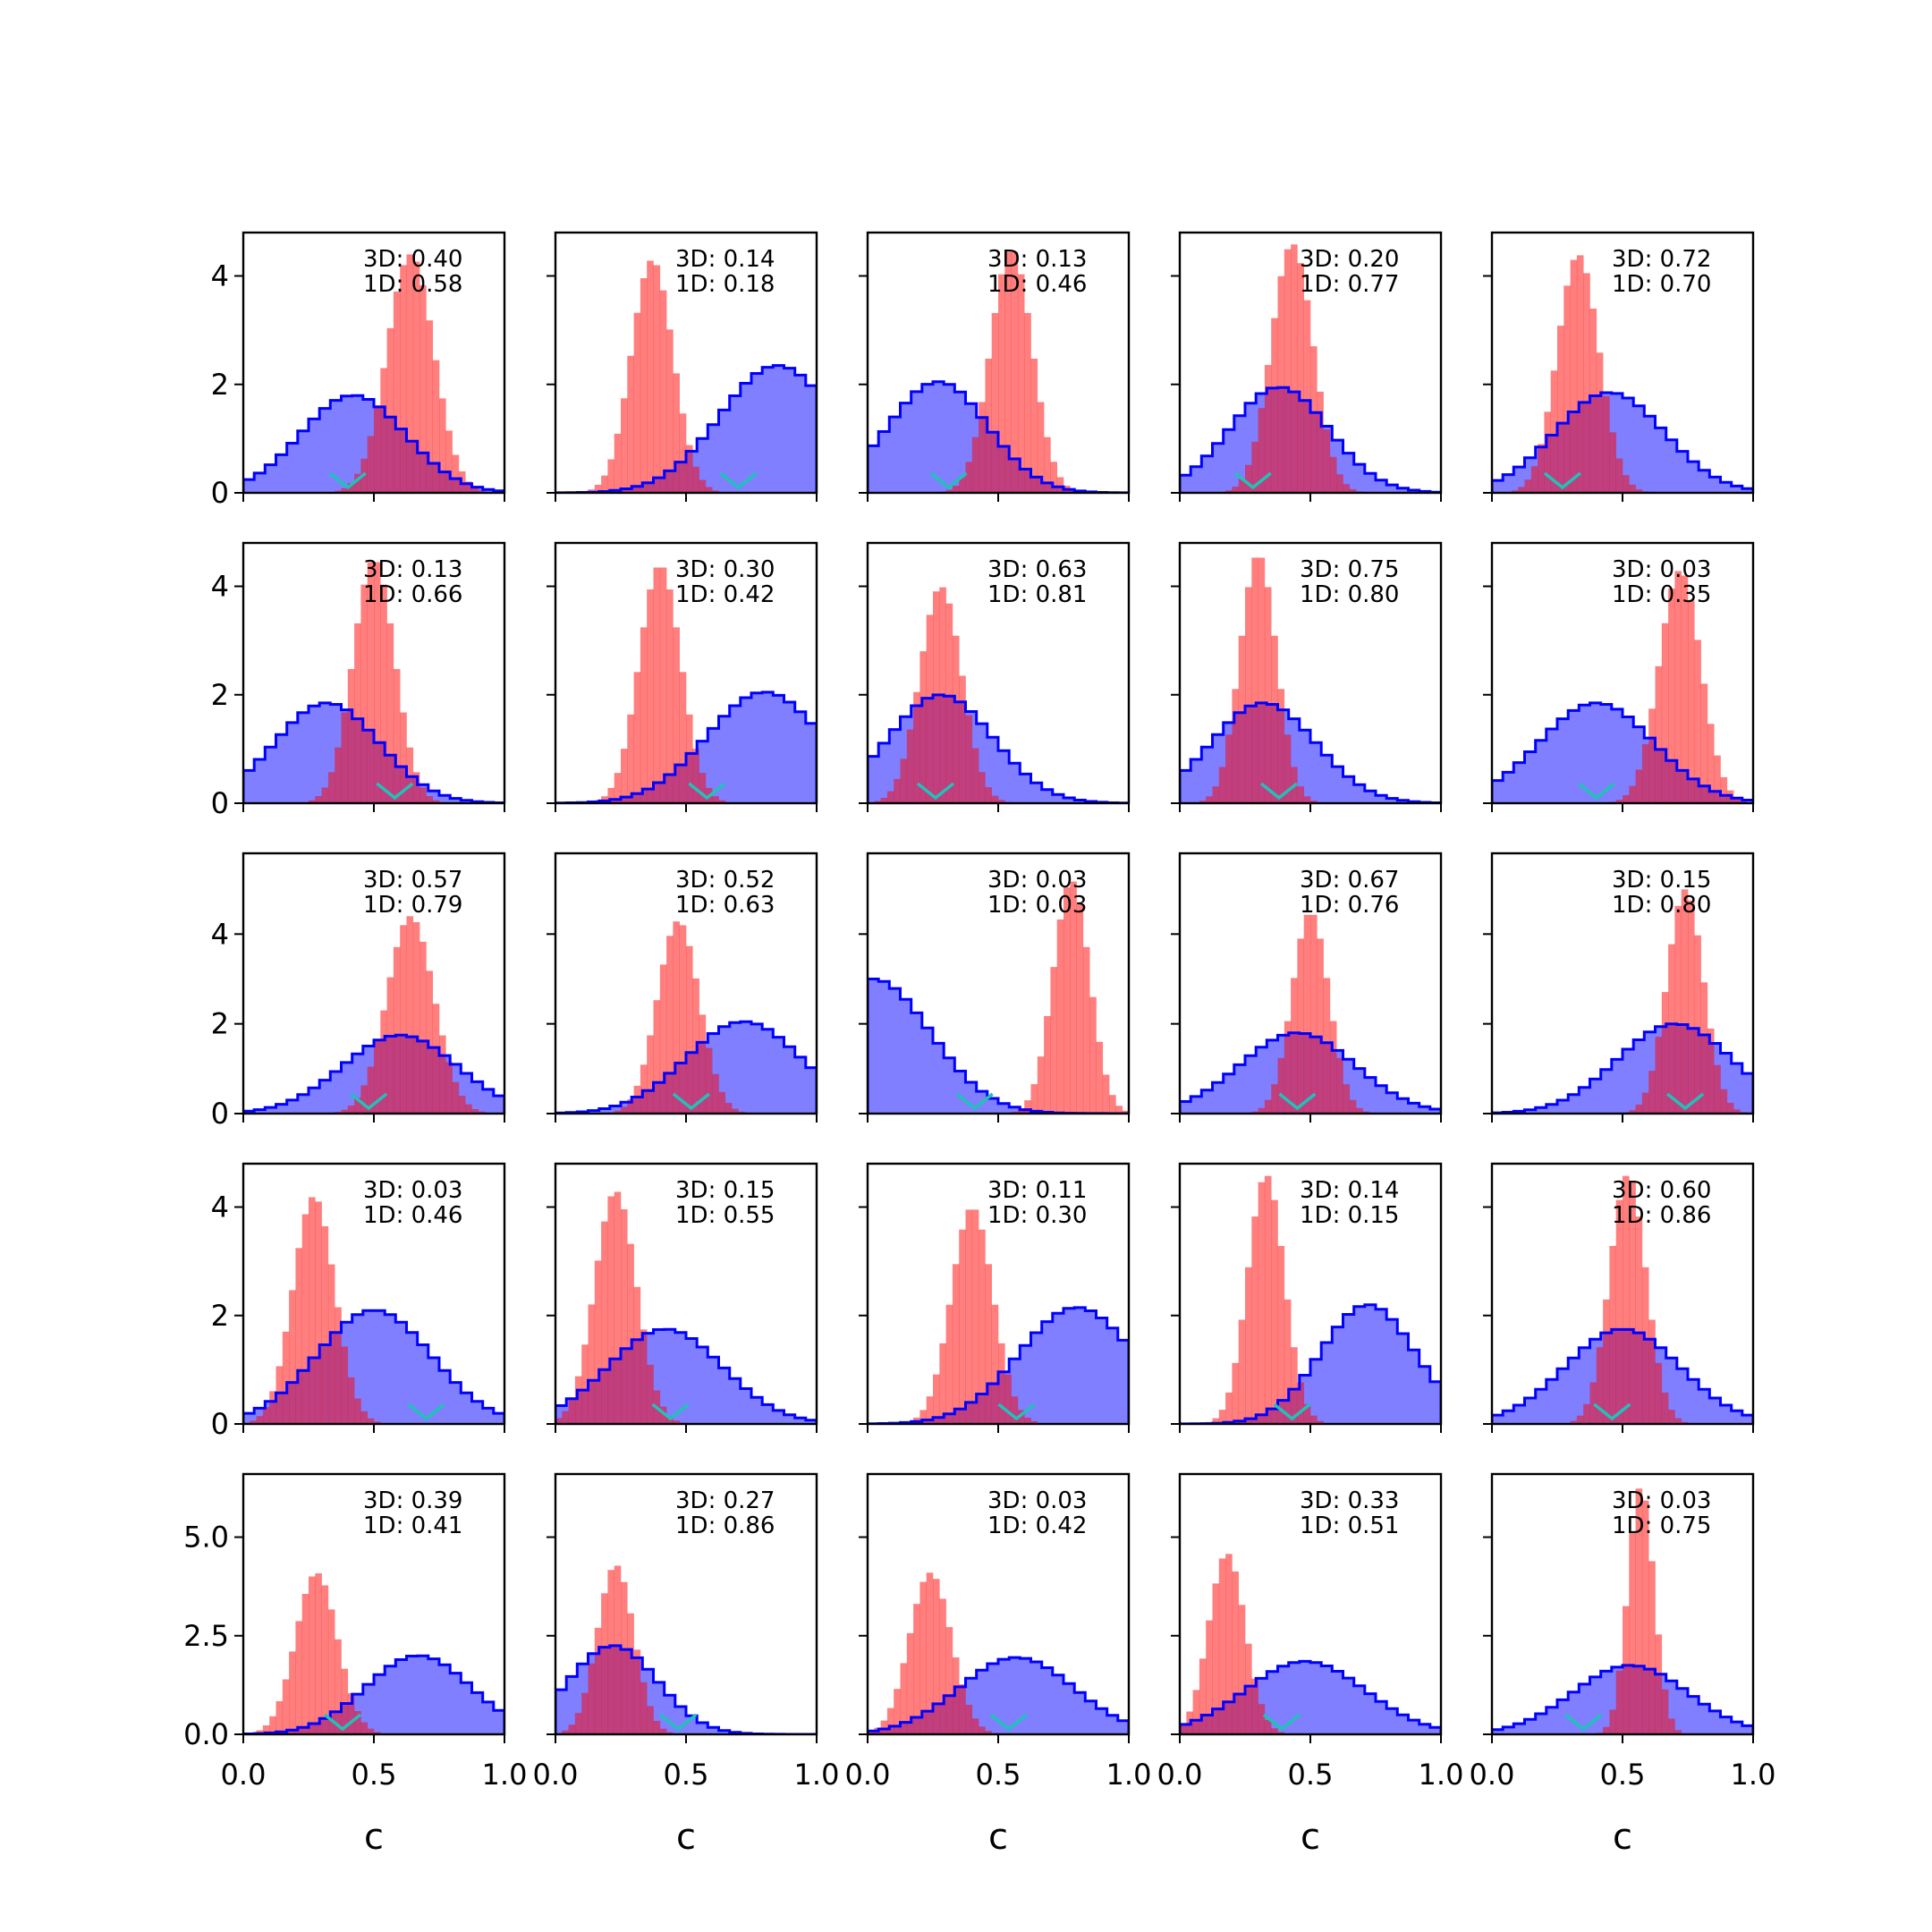 Image resolution: width=1932 pixels, height=1932 pixels. I want to click on annotation-3d: 3D: 0.27, so click(725, 1500).